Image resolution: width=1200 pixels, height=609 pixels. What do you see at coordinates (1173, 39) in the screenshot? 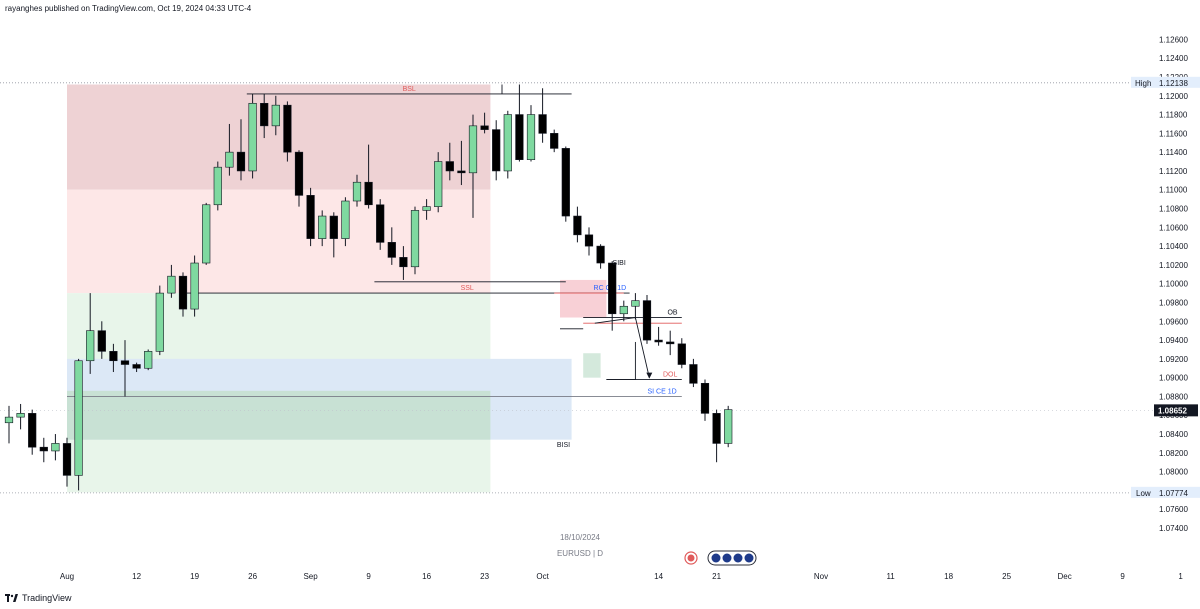
I see `y-tick-label: 1.12600` at bounding box center [1173, 39].